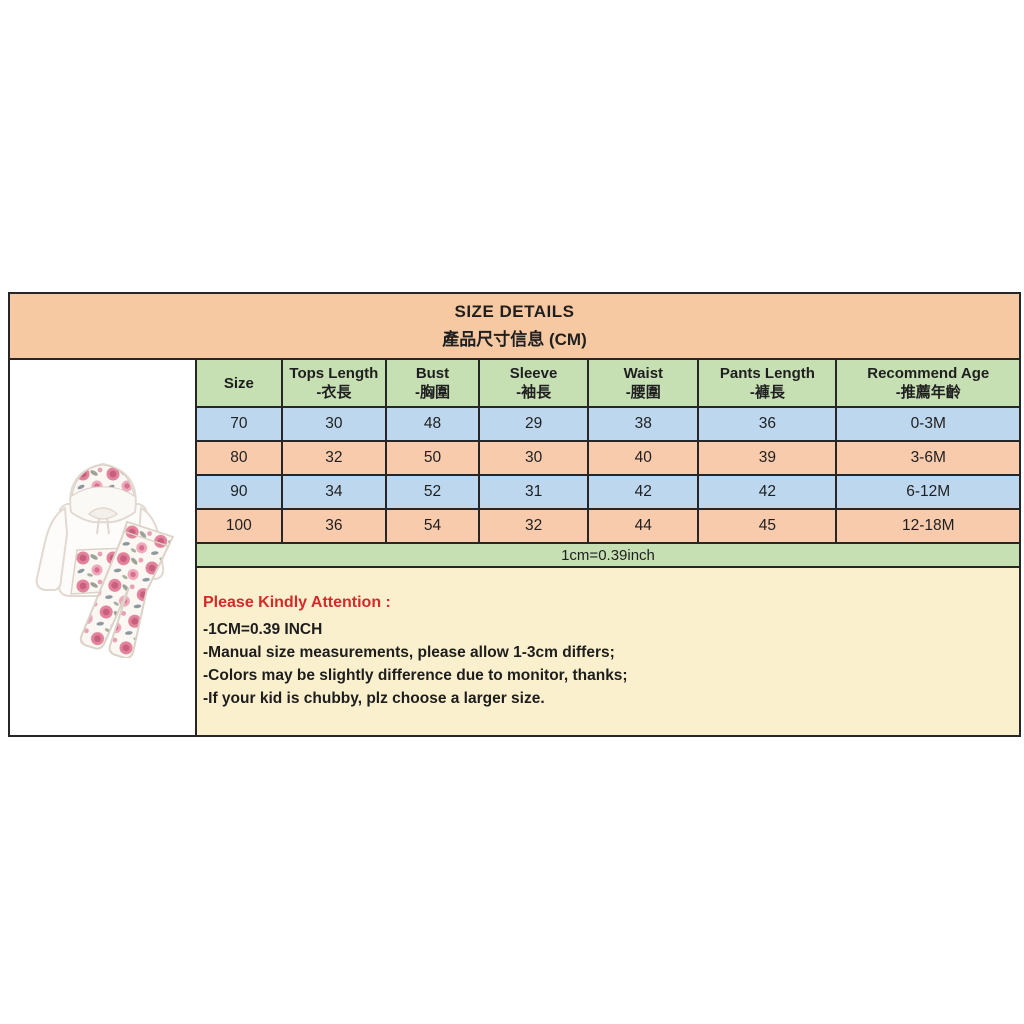  I want to click on size-cell: 80, so click(240, 458).